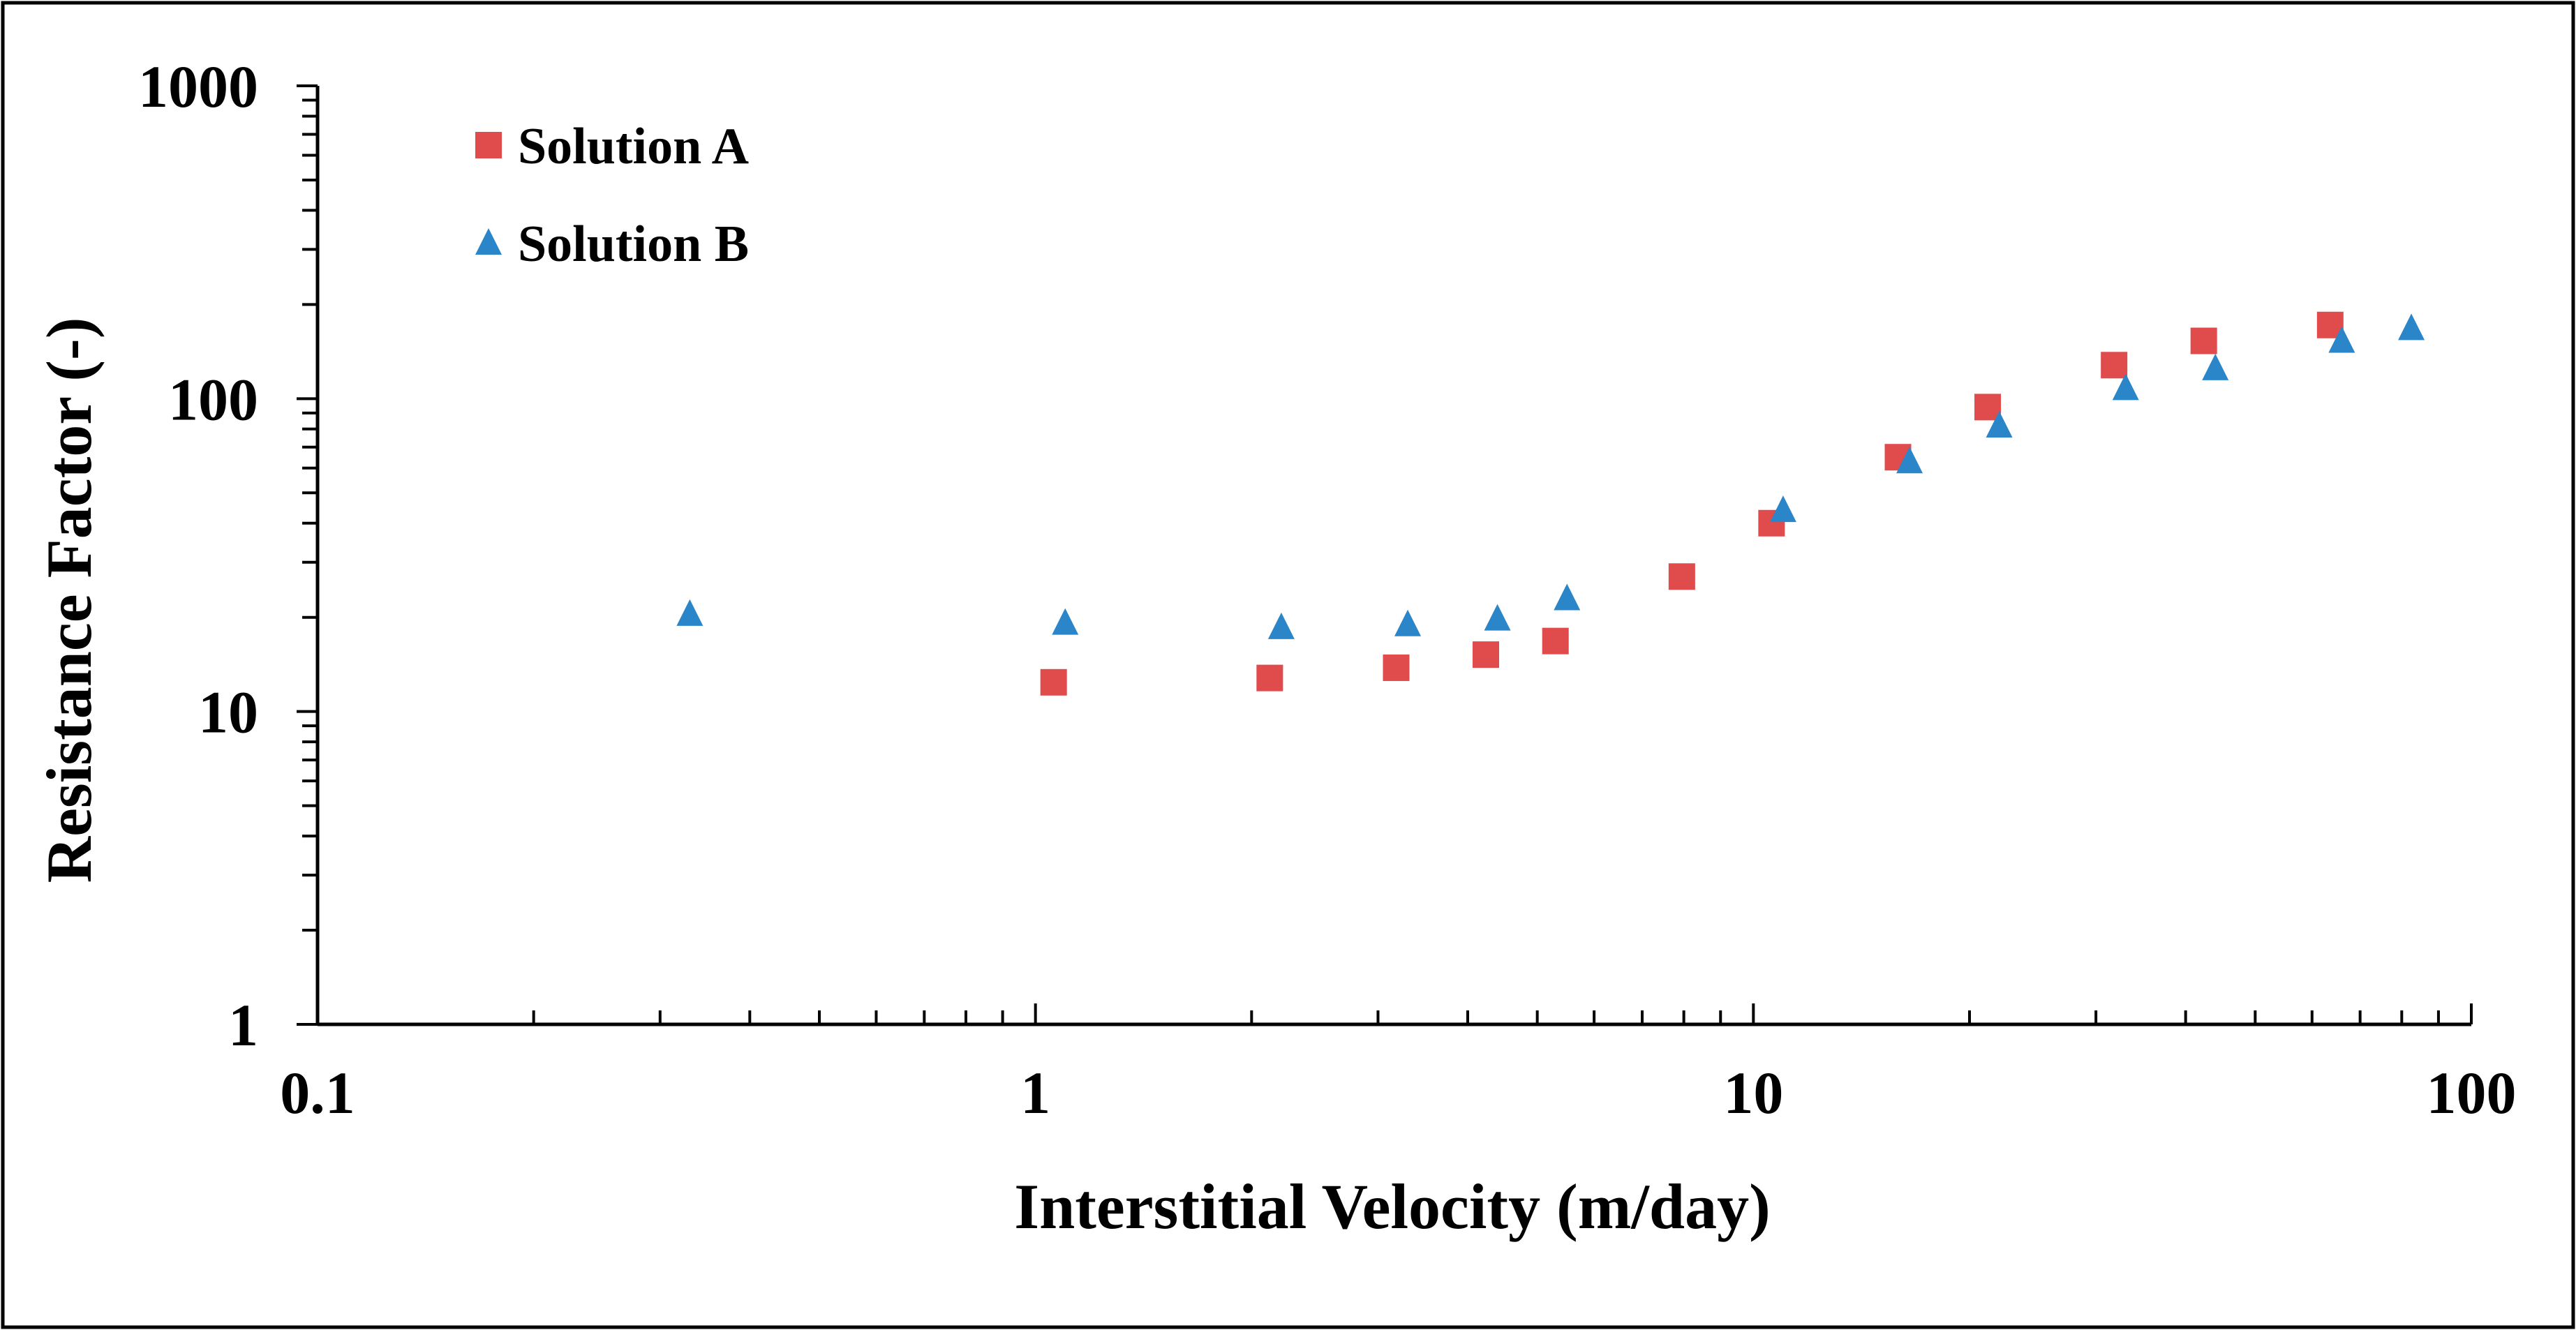 Image resolution: width=2576 pixels, height=1330 pixels. Describe the element at coordinates (213, 400) in the screenshot. I see `y-tick-label: 100` at that location.